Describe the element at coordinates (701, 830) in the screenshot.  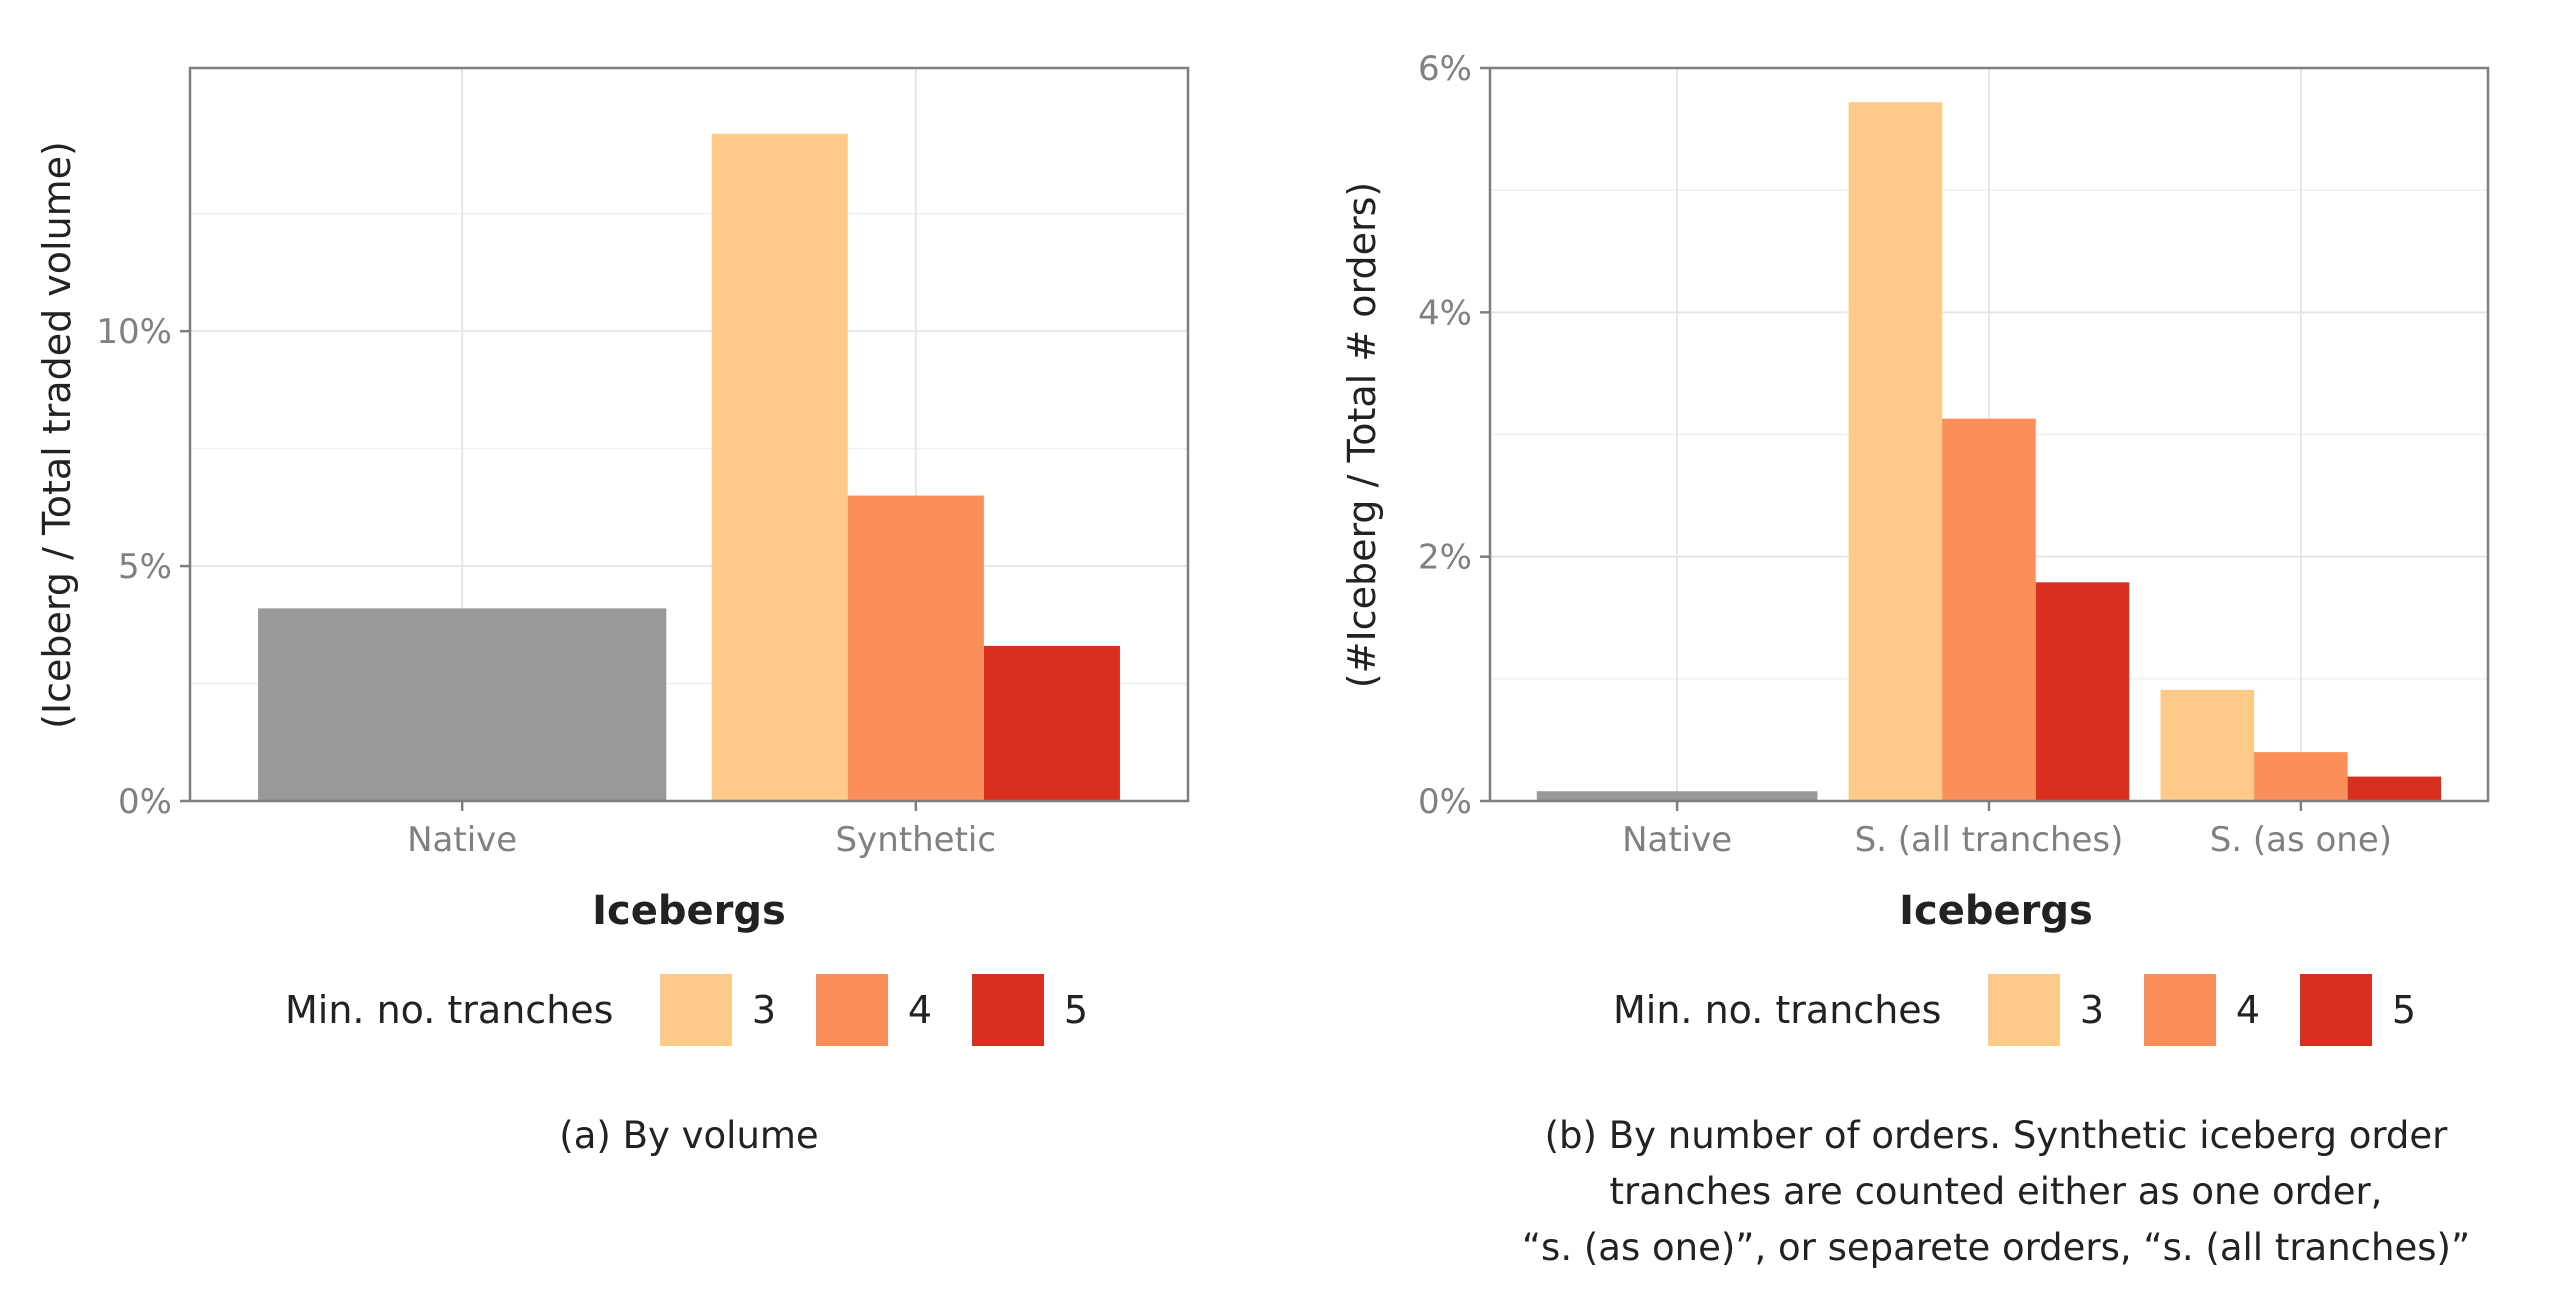
I see `x-ticks-volume: Native Synthetic` at that location.